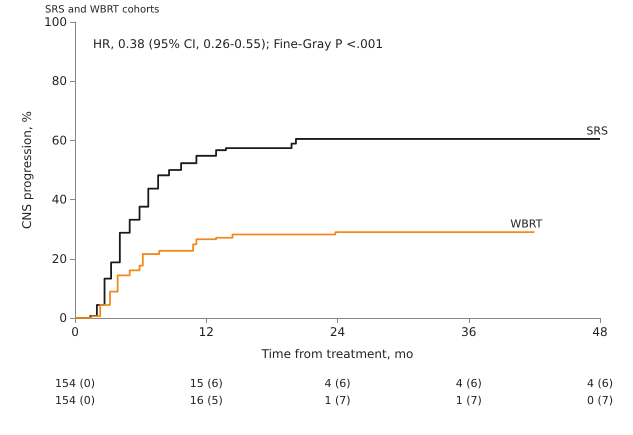  What do you see at coordinates (59, 259) in the screenshot?
I see `y-tick-label: 20` at bounding box center [59, 259].